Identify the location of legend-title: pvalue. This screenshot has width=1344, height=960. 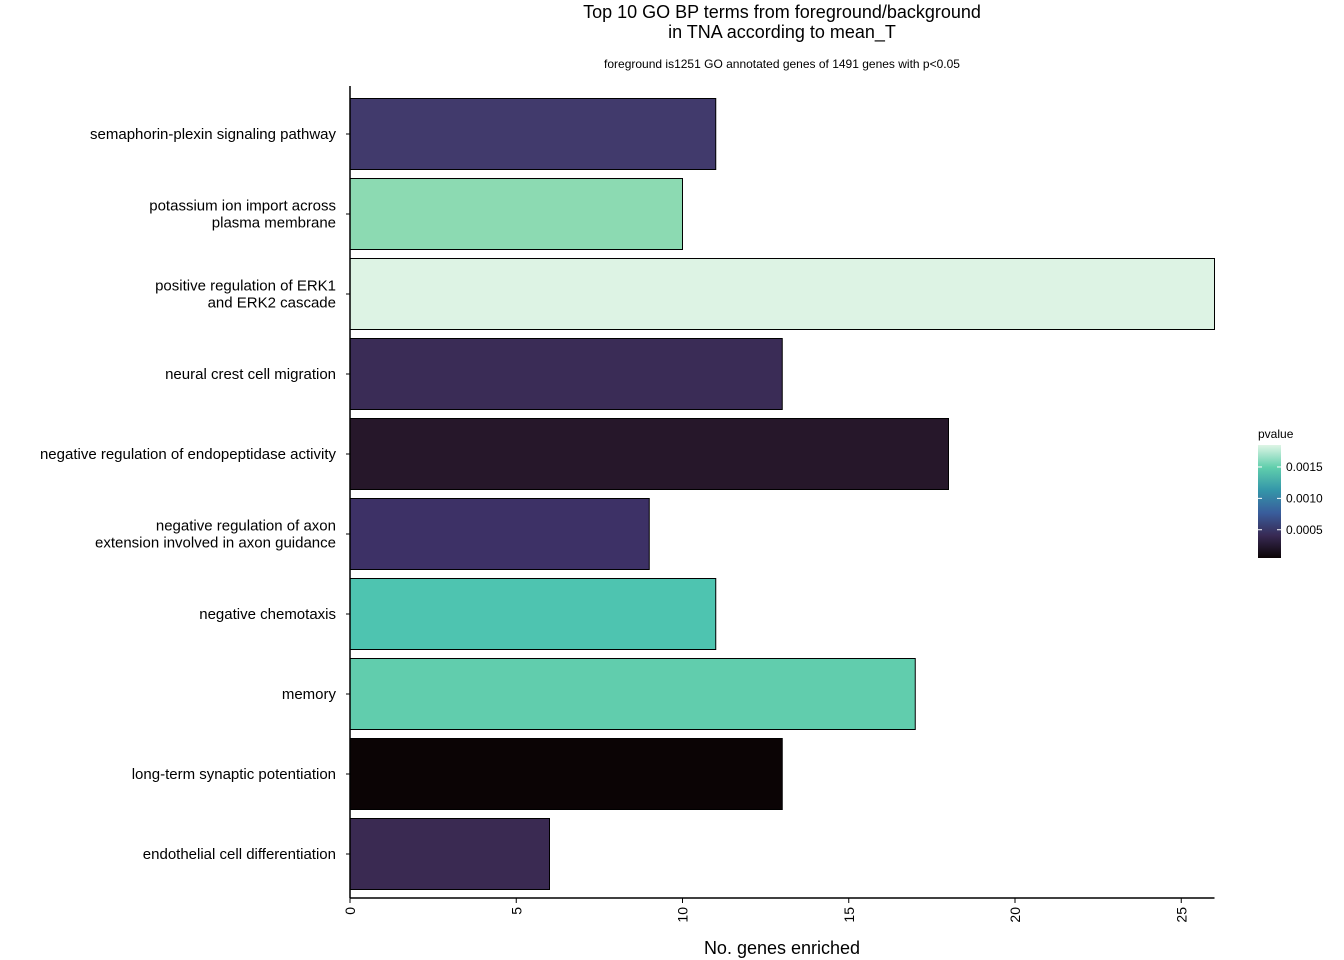
(1276, 434).